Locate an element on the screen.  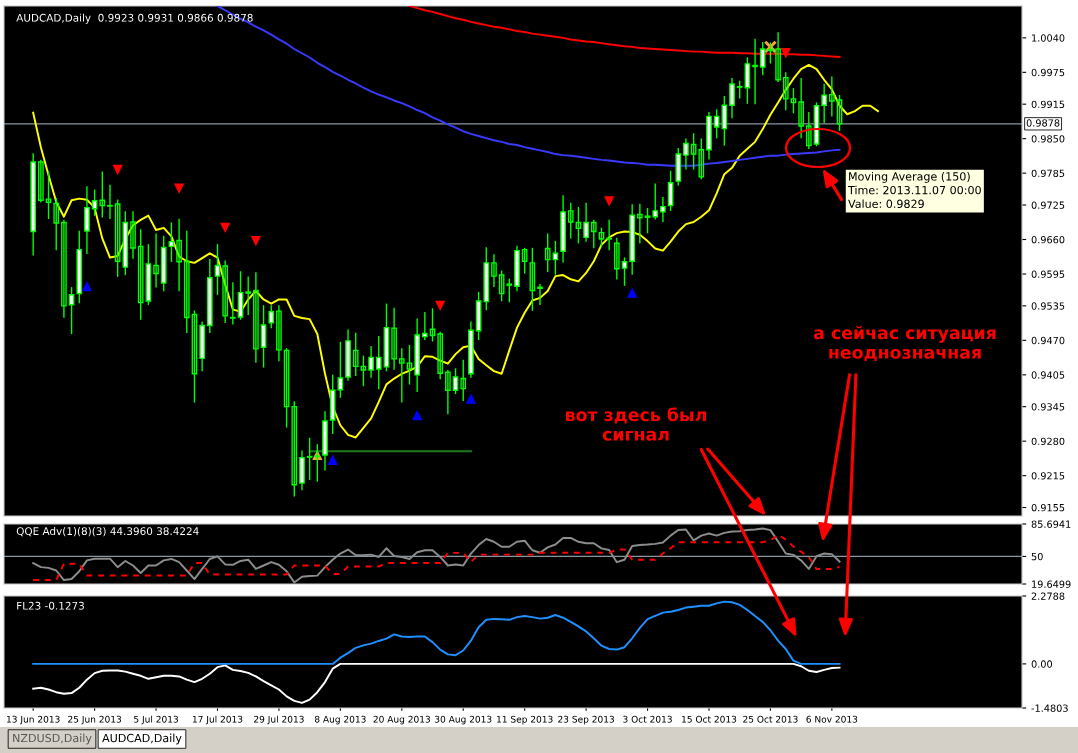
annotation: вот здесь был сигнал is located at coordinates (636, 424).